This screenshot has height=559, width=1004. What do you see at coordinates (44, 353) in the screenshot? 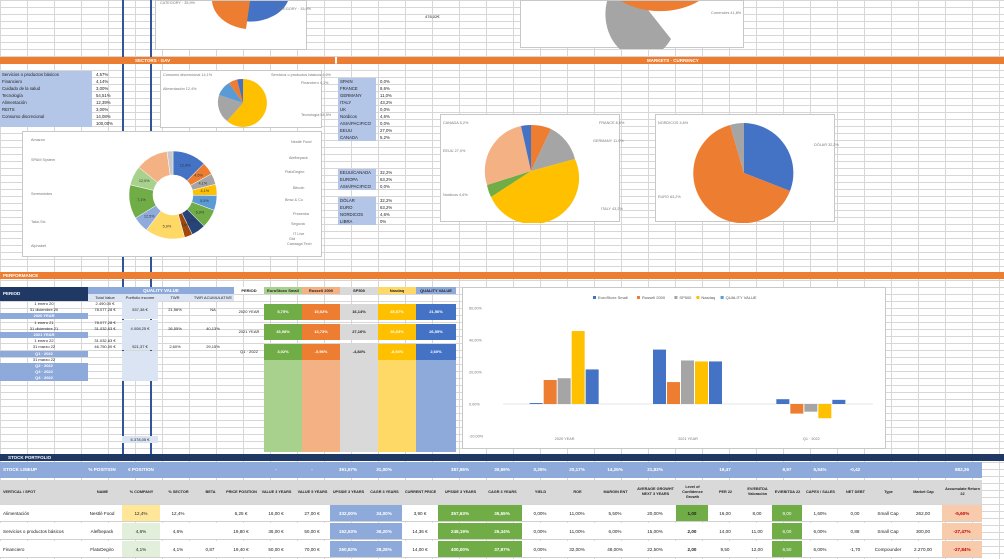
I see `period-row-label: Q1 · 2022` at bounding box center [44, 353].